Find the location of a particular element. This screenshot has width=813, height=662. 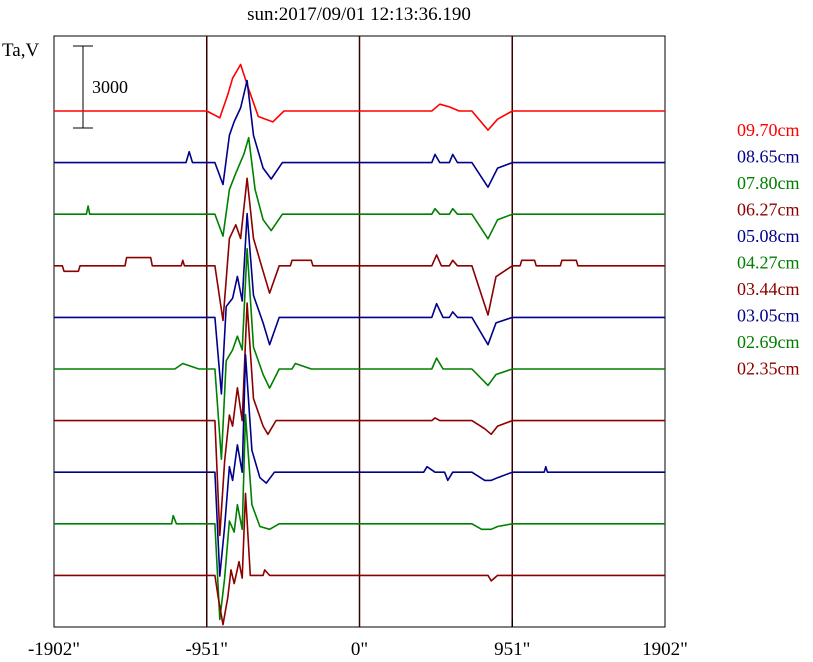

legend-entry-02.69cm: 02.69cm is located at coordinates (768, 342).